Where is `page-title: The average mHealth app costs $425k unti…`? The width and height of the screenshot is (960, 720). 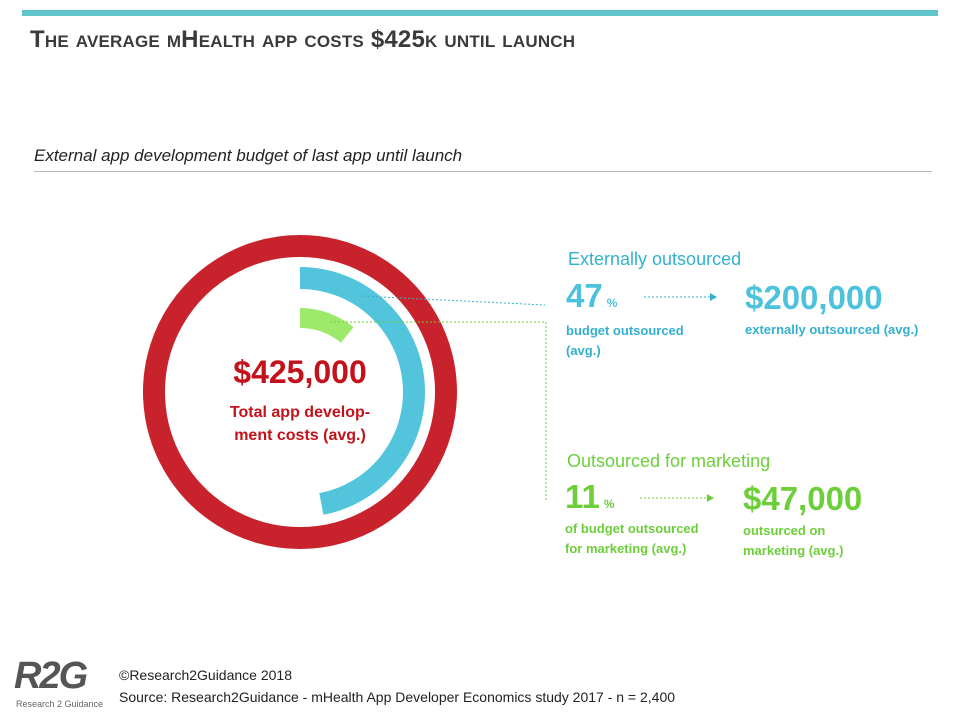
page-title: The average mHealth app costs $425k unti… is located at coordinates (303, 39).